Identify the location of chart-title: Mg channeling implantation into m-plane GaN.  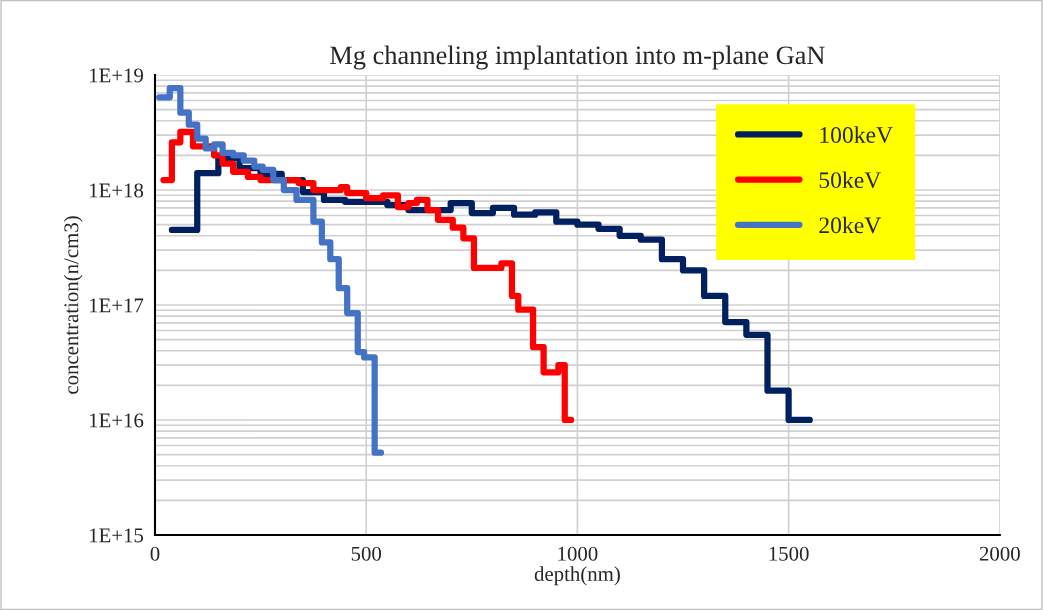
(577, 57).